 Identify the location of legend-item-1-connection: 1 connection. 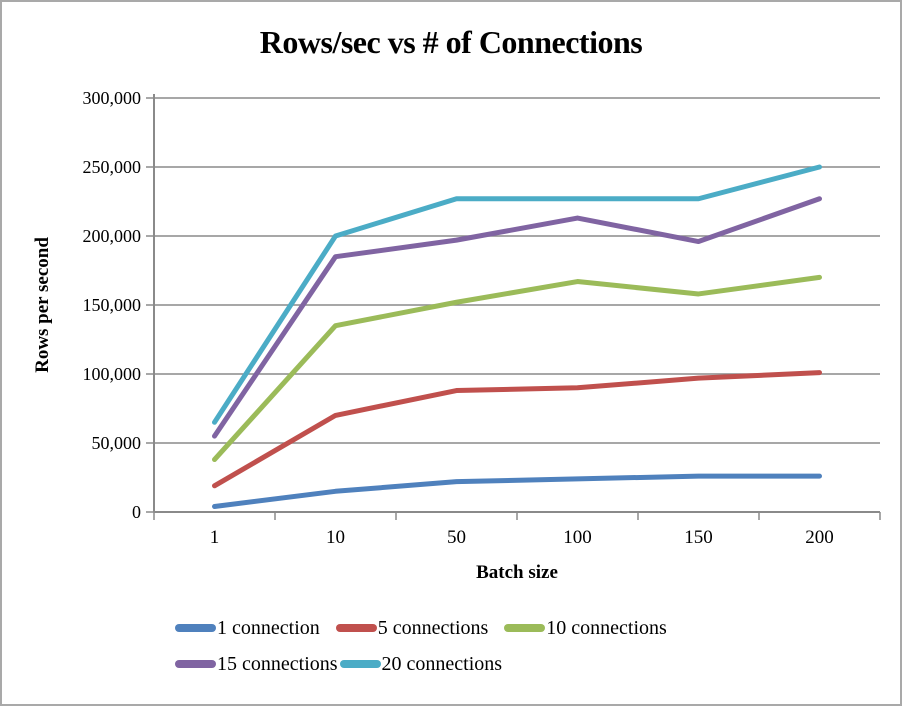
(247, 628).